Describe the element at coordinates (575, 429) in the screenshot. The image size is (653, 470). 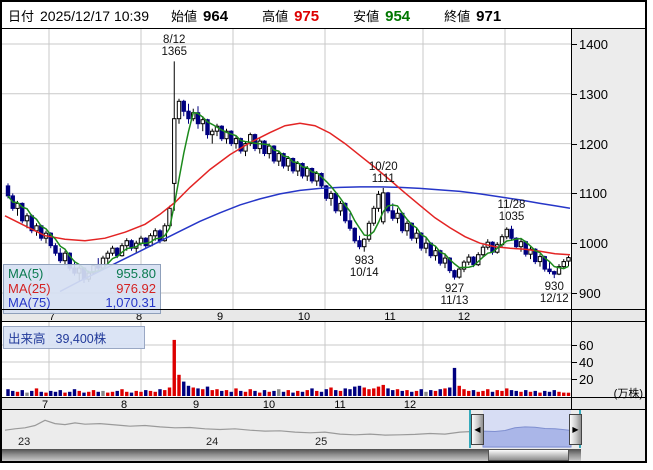
I see `navigator-right-button: ▶` at that location.